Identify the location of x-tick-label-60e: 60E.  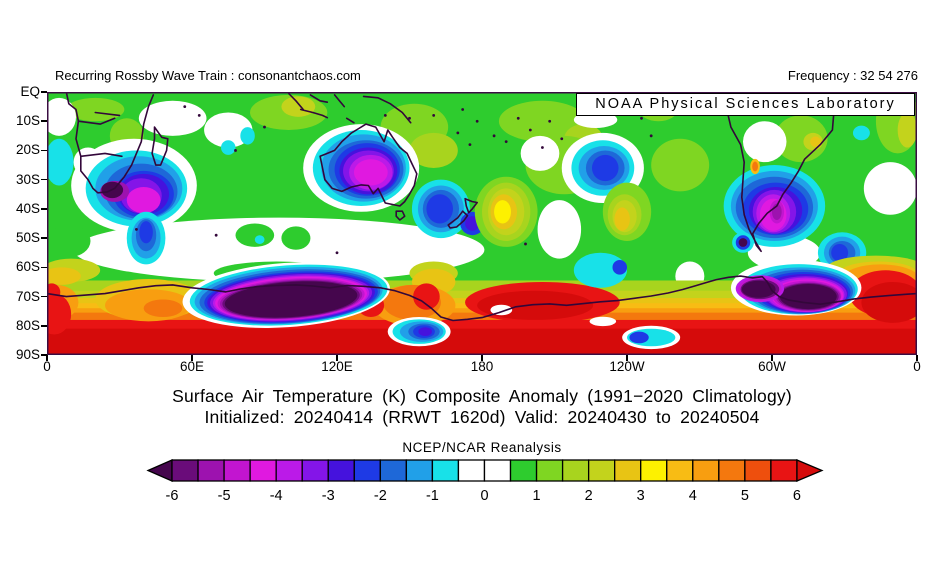
(192, 366).